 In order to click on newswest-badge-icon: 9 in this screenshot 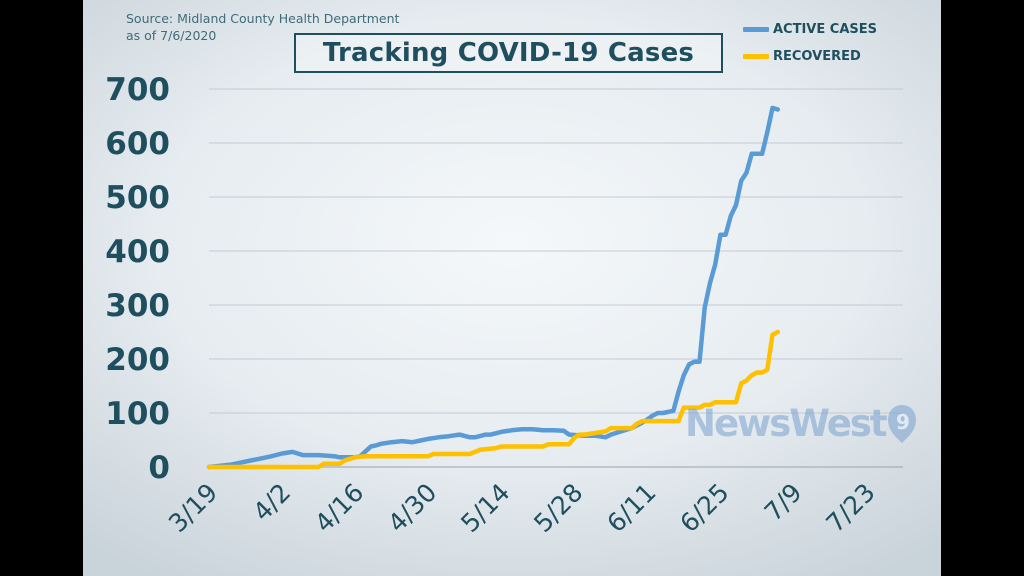, I will do `click(901, 423)`.